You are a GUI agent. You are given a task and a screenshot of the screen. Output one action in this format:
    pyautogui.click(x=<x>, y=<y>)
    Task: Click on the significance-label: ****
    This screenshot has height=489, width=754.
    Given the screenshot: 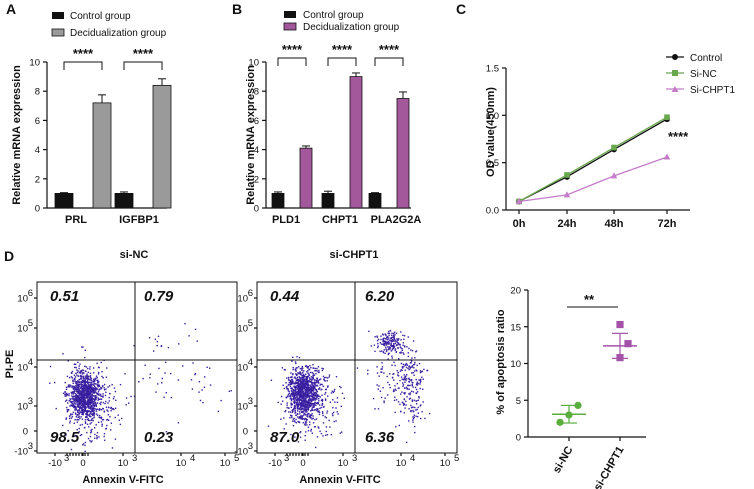 What is the action you would take?
    pyautogui.click(x=389, y=49)
    